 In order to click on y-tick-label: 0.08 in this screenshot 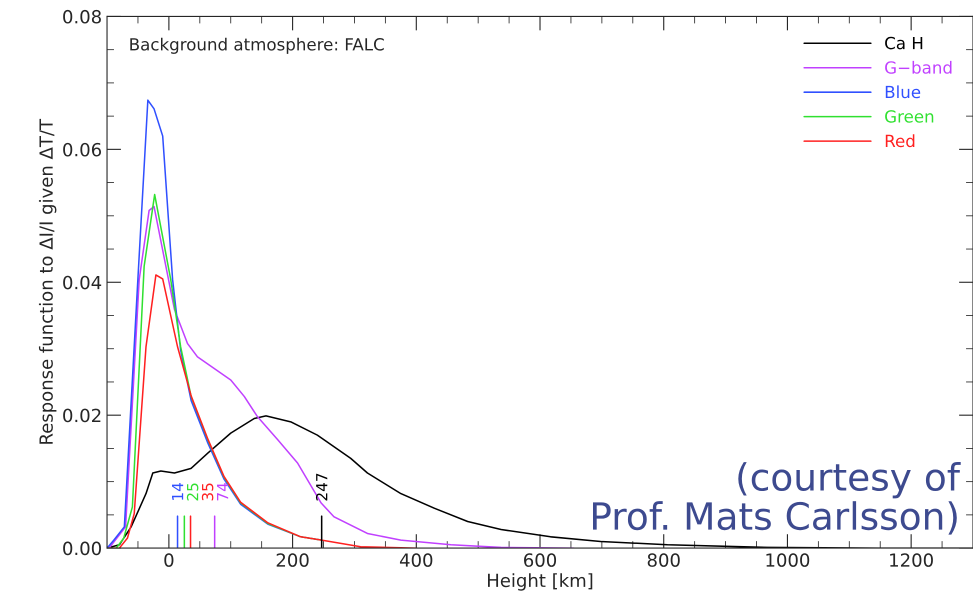, I will do `click(82, 17)`.